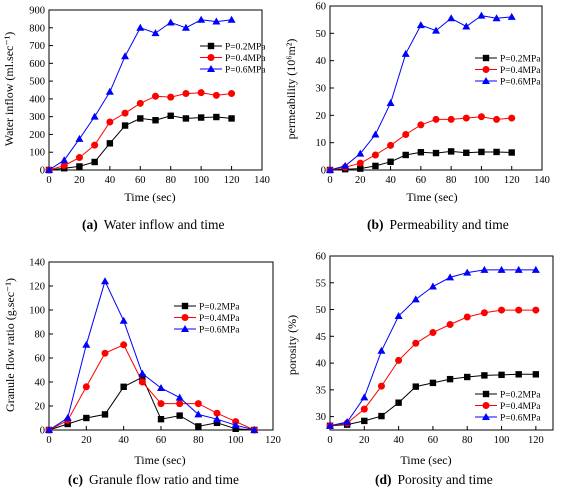 The width and height of the screenshot is (568, 490). I want to click on panel-a-legend-label-3: P=0.6MPa, so click(245, 70).